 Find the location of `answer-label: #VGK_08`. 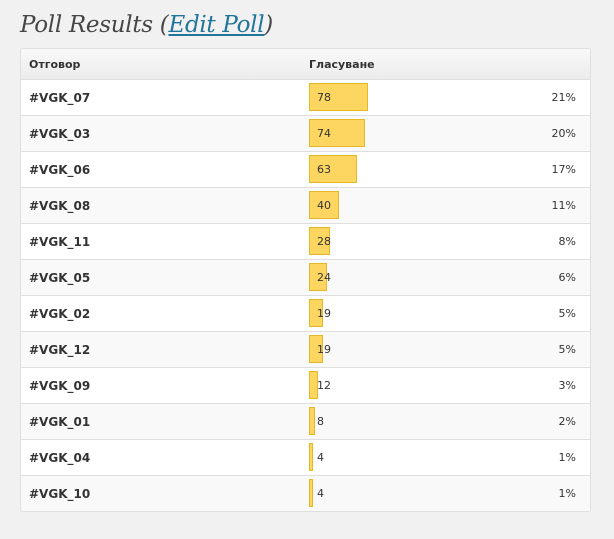

answer-label: #VGK_08 is located at coordinates (60, 206).